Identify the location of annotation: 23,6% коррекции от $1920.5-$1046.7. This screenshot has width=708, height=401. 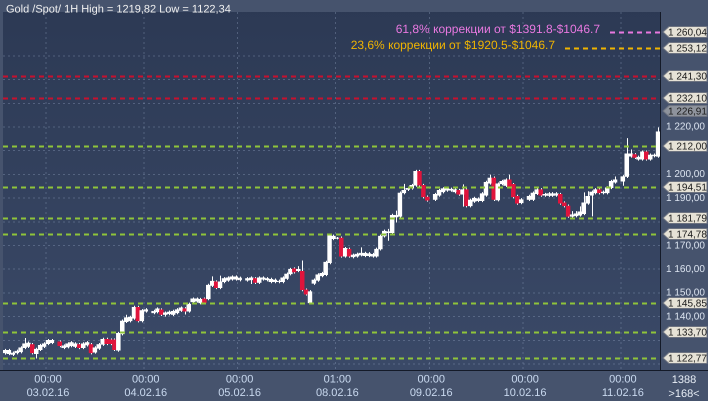
(453, 45).